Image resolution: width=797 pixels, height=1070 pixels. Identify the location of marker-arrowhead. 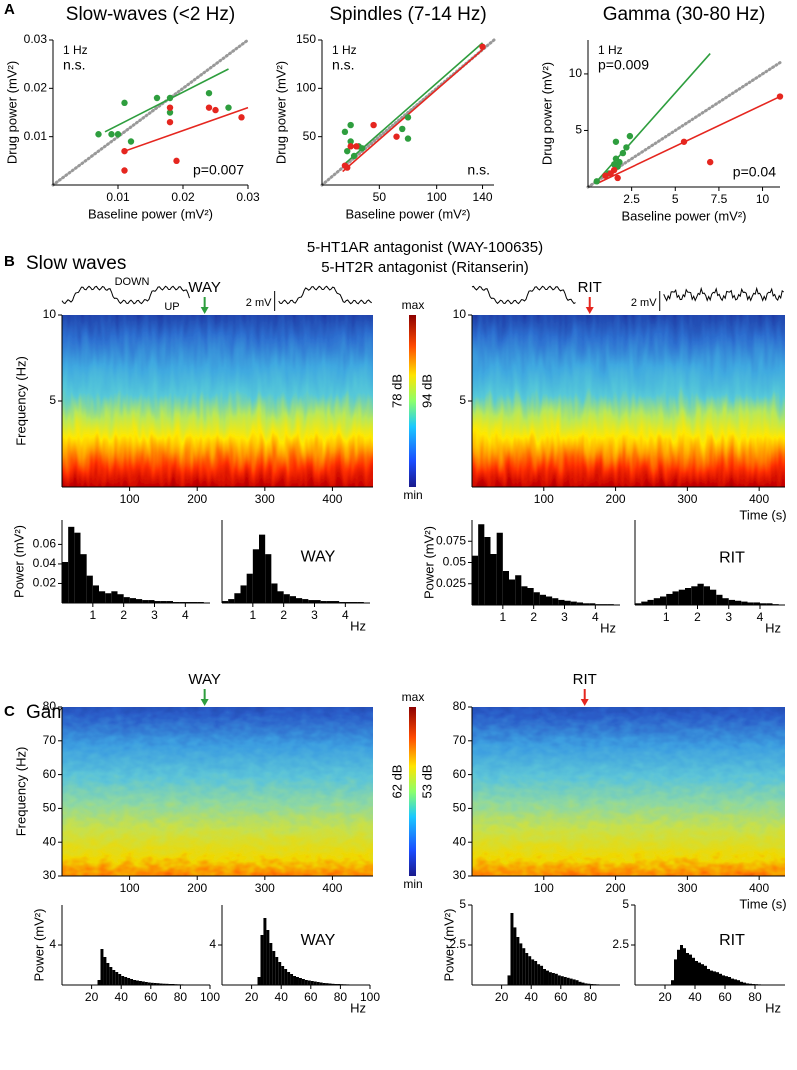
(204, 310).